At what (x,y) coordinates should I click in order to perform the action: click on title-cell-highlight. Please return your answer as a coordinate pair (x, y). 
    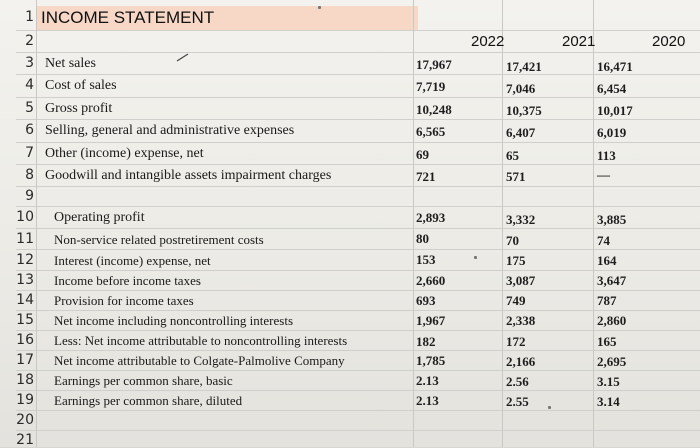
    Looking at the image, I should click on (227, 18).